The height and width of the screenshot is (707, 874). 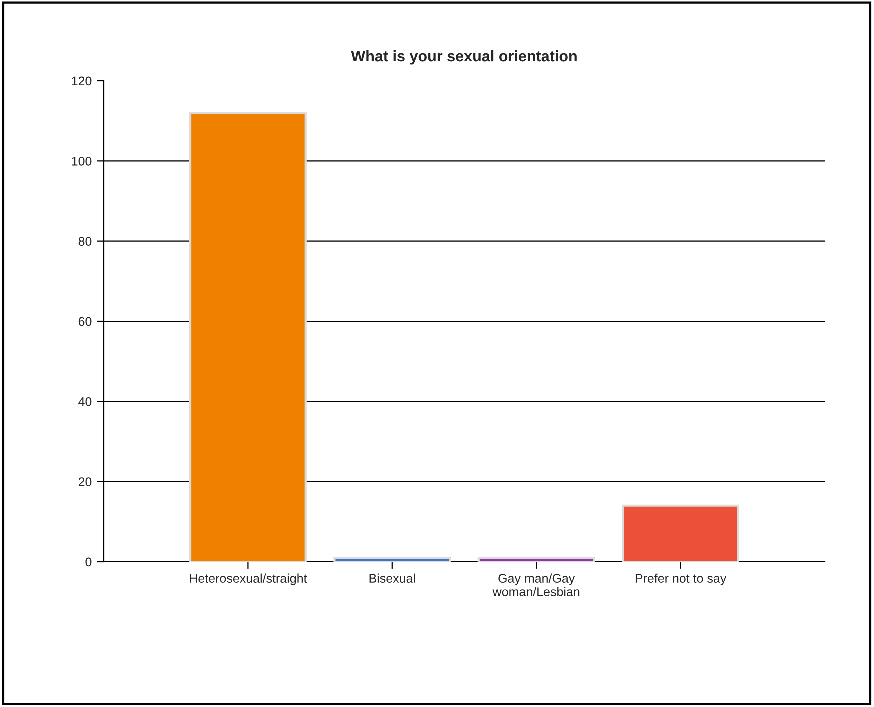 What do you see at coordinates (85, 482) in the screenshot?
I see `y-tick-label: 20` at bounding box center [85, 482].